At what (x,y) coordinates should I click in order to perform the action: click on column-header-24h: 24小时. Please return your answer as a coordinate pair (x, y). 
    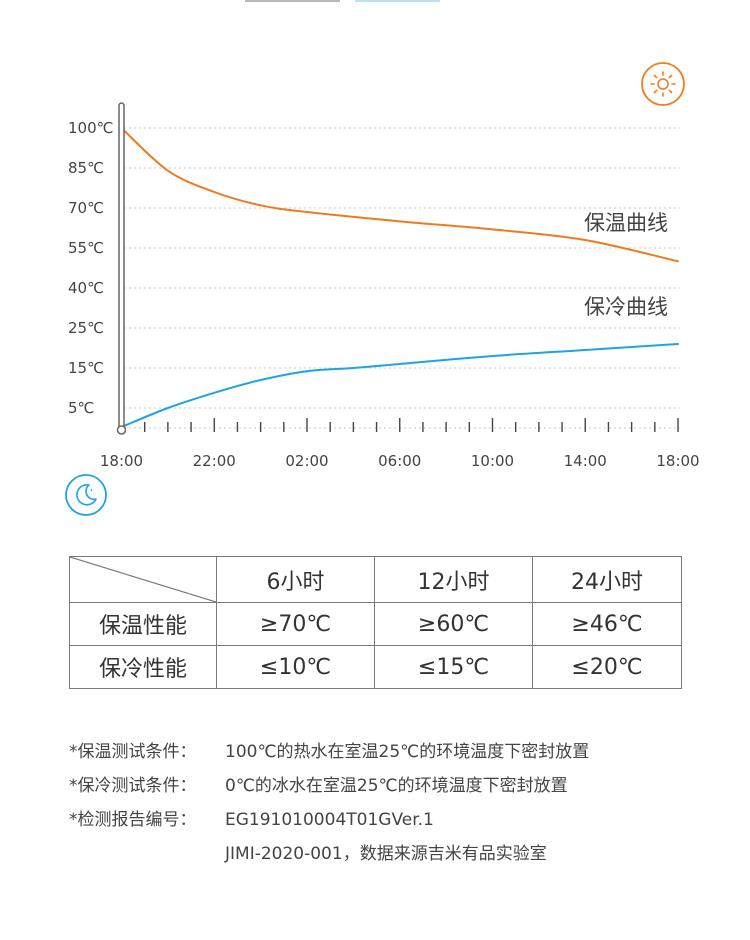
    Looking at the image, I should click on (607, 579).